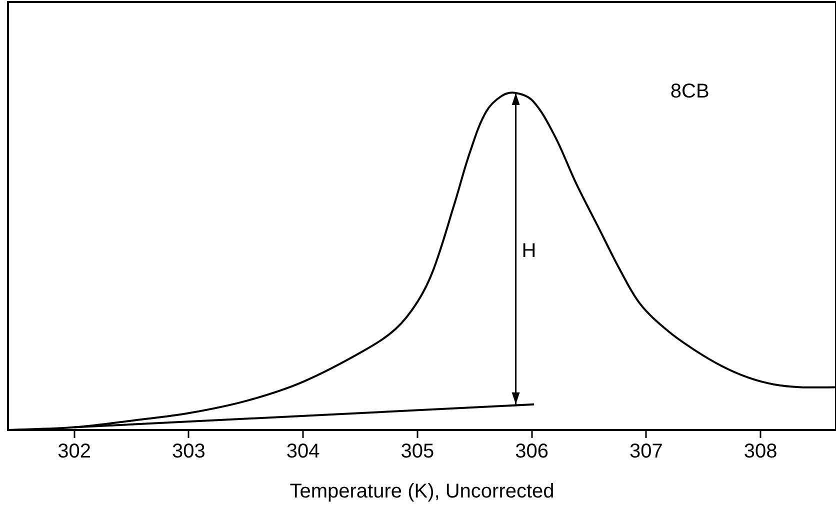 This screenshot has width=836, height=512. Describe the element at coordinates (761, 451) in the screenshot. I see `x-tick-label: 308` at that location.